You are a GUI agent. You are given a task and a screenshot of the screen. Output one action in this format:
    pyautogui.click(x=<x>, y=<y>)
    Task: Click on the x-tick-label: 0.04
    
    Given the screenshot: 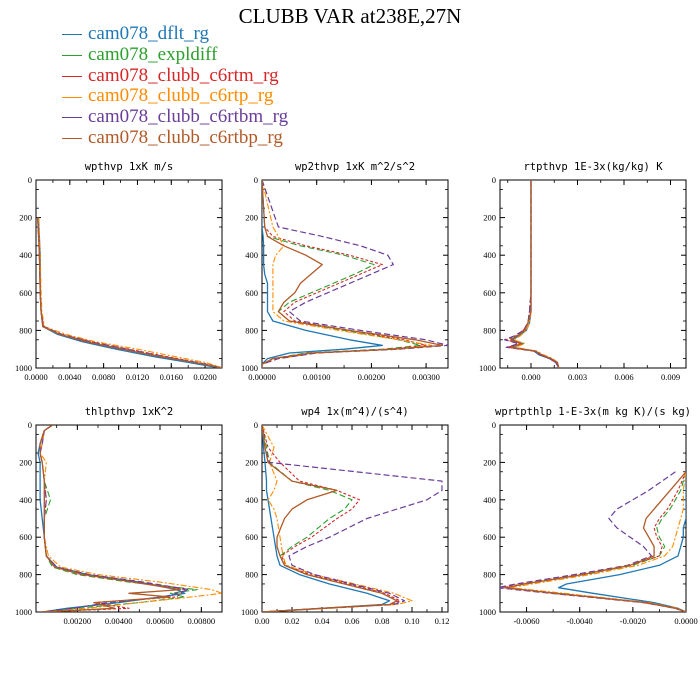 What is the action you would take?
    pyautogui.click(x=323, y=621)
    